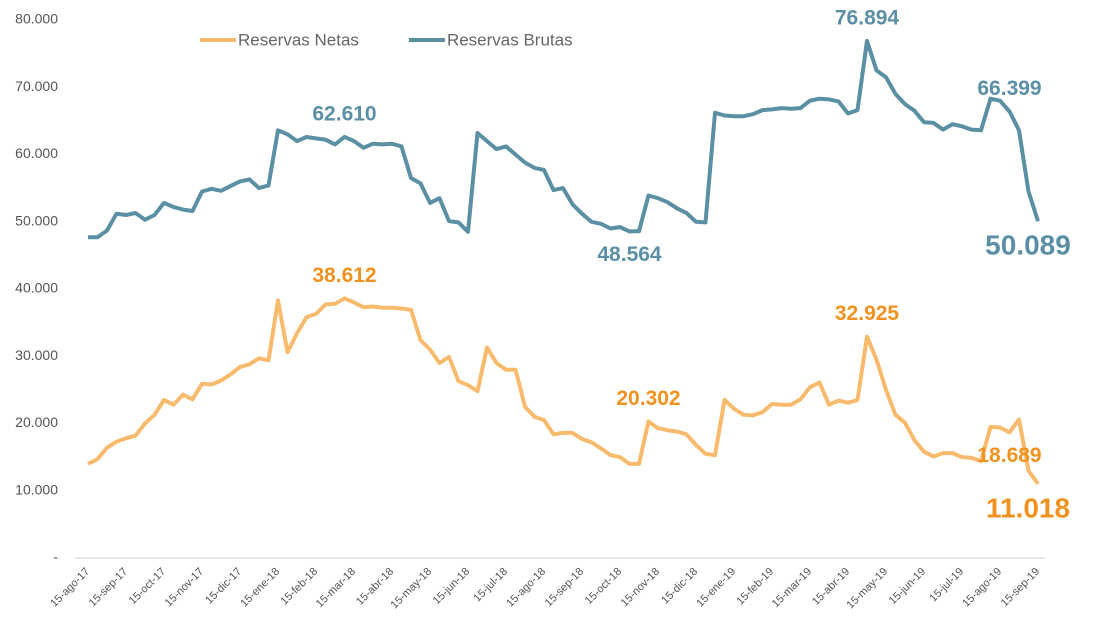 This screenshot has height=628, width=1113. Describe the element at coordinates (36, 220) in the screenshot. I see `y-tick-label: 50.000` at that location.